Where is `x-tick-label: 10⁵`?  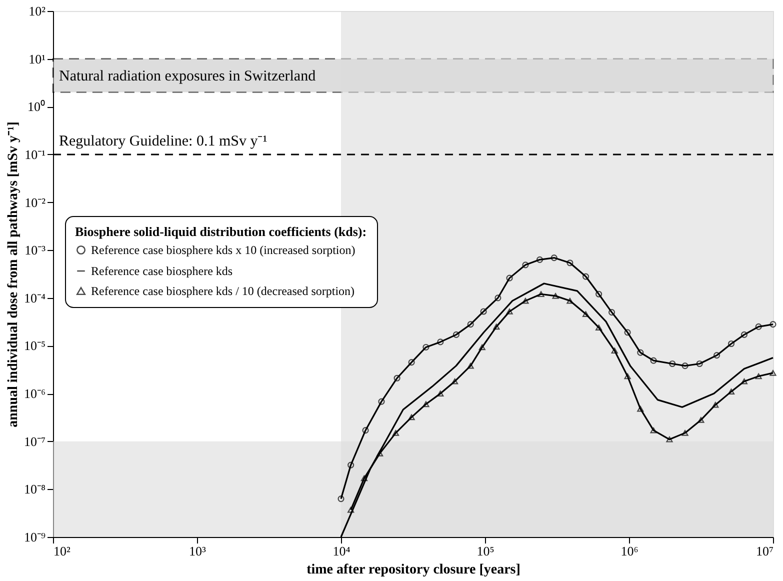
x-tick-label: 10⁵ is located at coordinates (485, 551).